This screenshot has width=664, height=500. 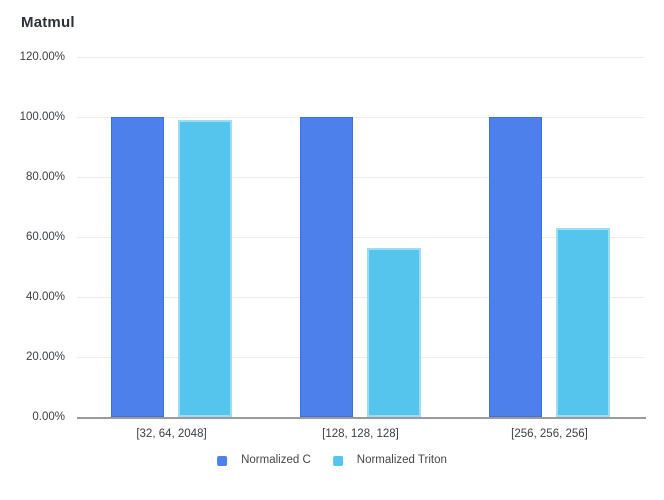 I want to click on chart-title: Matmul, so click(x=48, y=22).